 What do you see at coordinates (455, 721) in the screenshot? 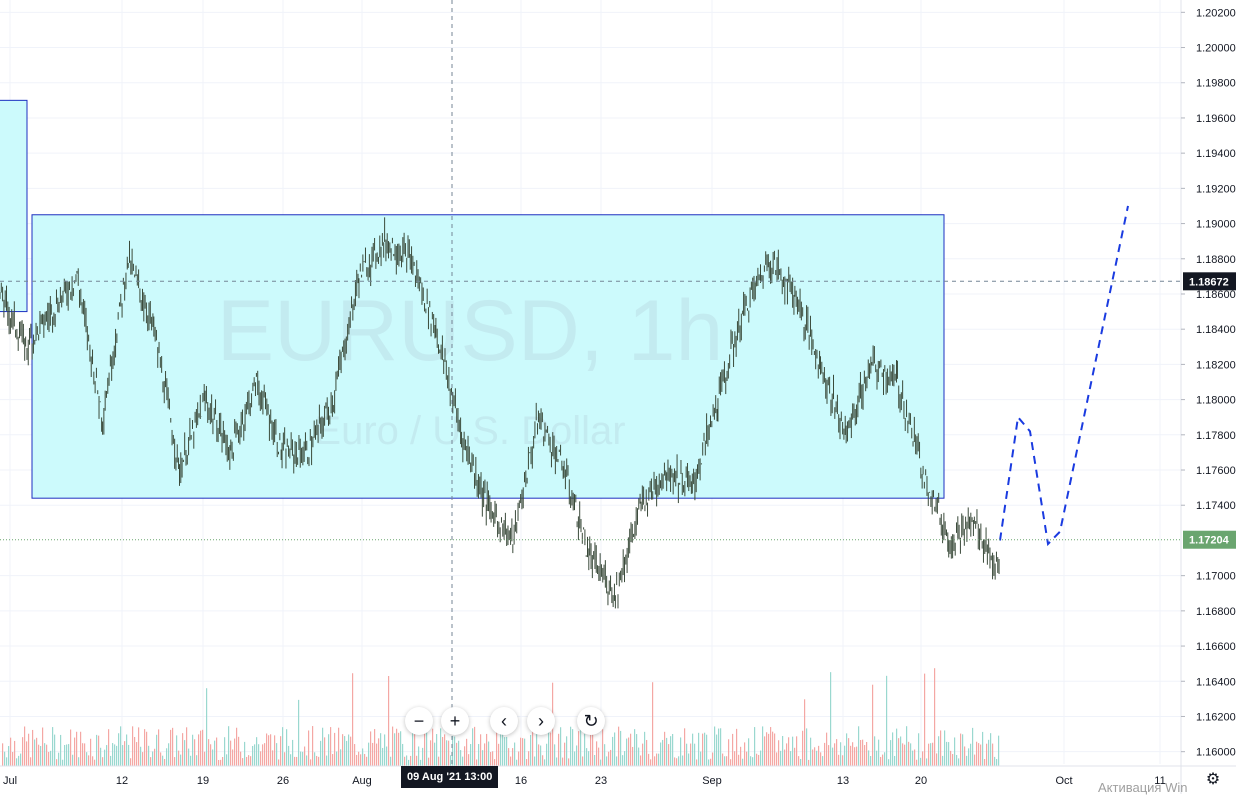
I see `zoom-in-button: +` at bounding box center [455, 721].